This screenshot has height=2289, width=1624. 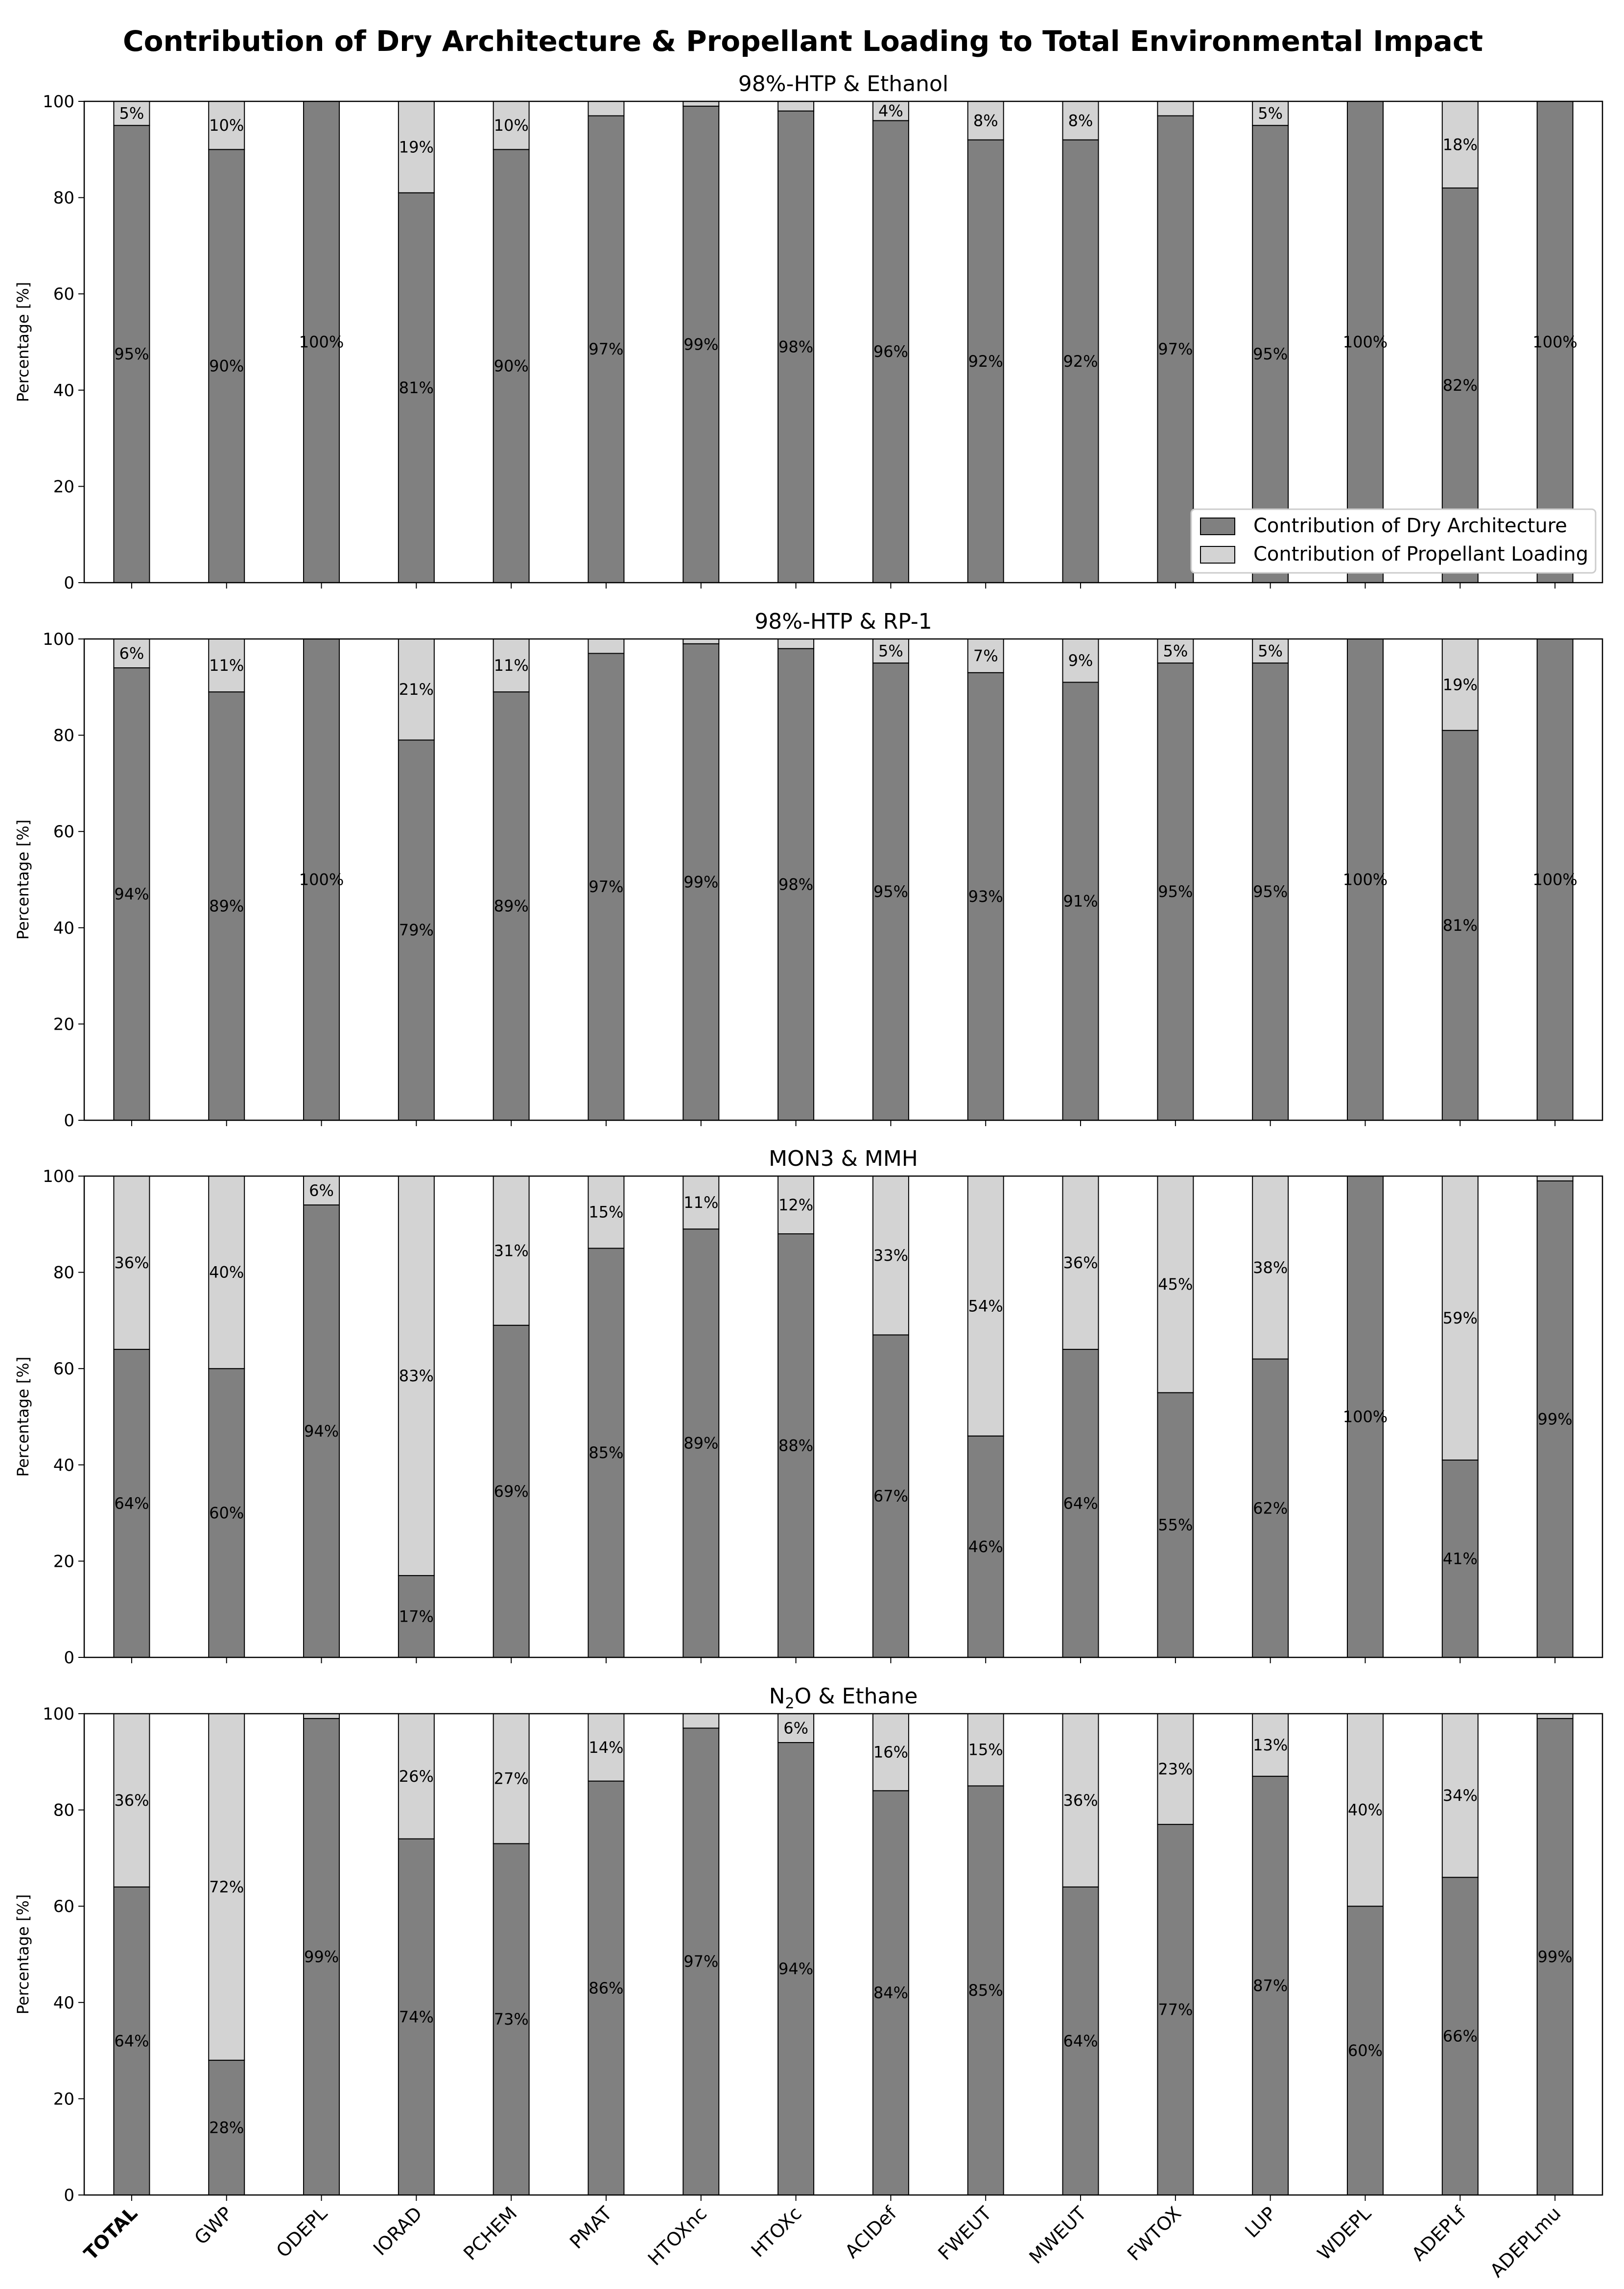 I want to click on legend-label-dry: Contribution of Dry Architecture, so click(x=1410, y=526).